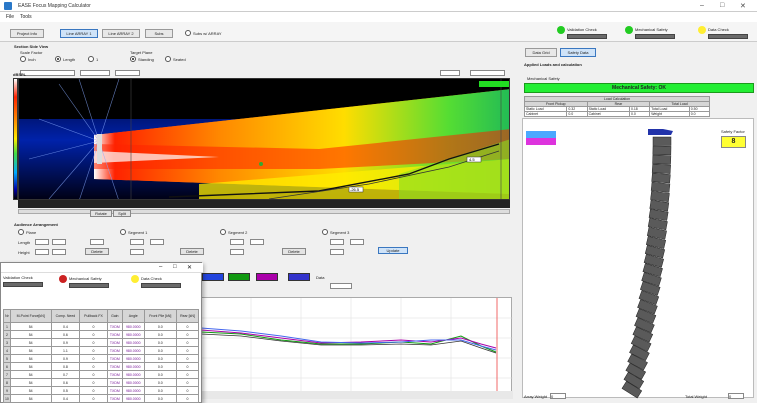 This screenshot has width=757, height=403. I want to click on seg1-length, so click(137, 242).